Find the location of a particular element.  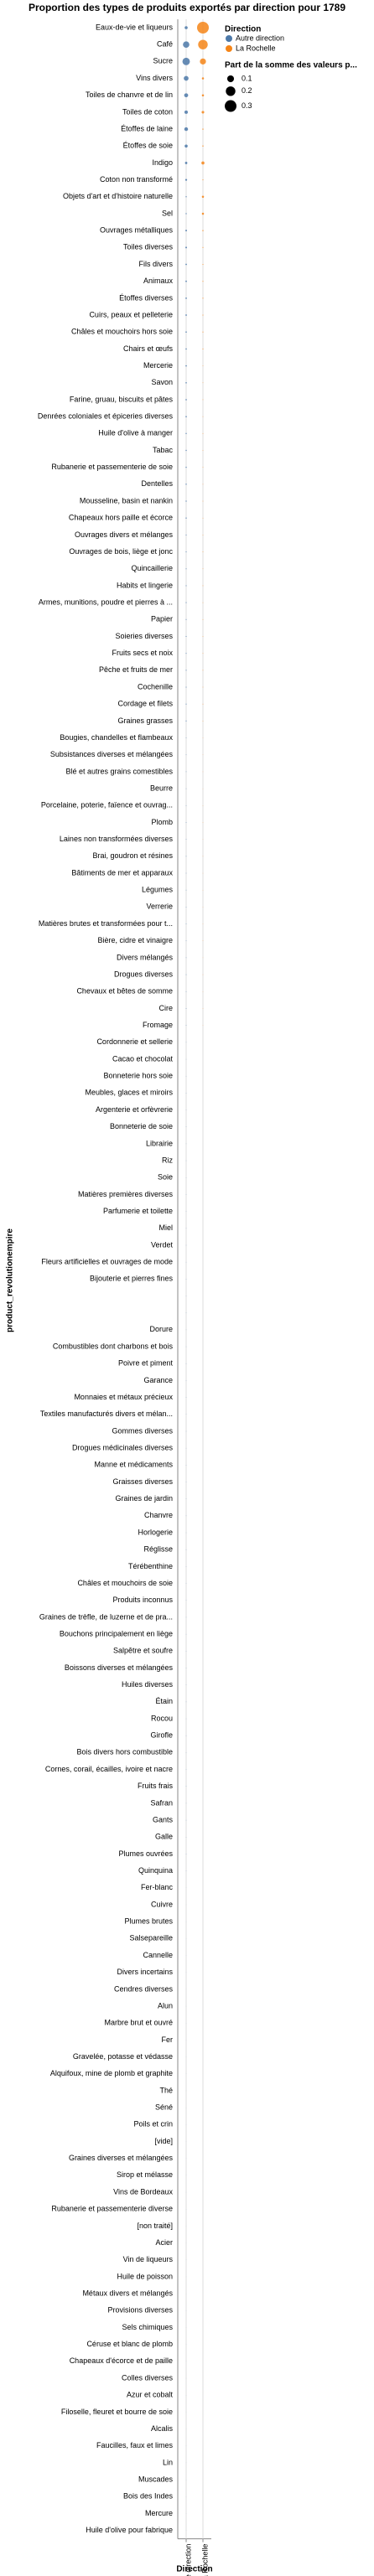

y-tick-label: Quincaillerie is located at coordinates (152, 568).